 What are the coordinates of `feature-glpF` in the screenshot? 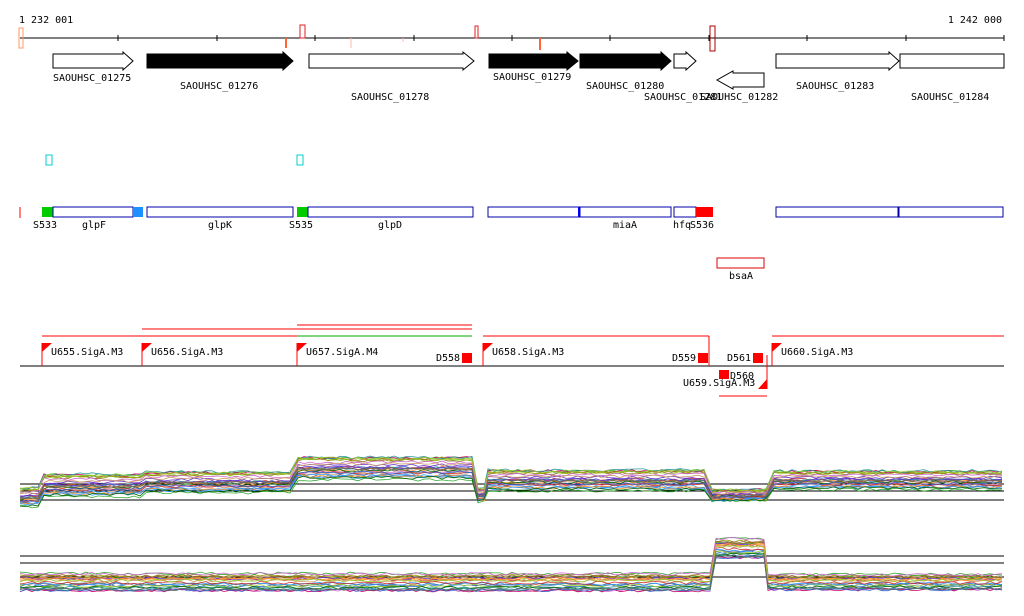 It's located at (93, 212).